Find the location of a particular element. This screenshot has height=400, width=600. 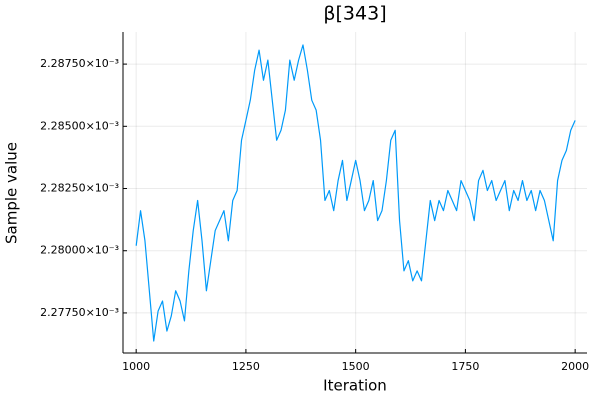

y-tick-label: 2.28250×10⁻³ is located at coordinates (79, 188).